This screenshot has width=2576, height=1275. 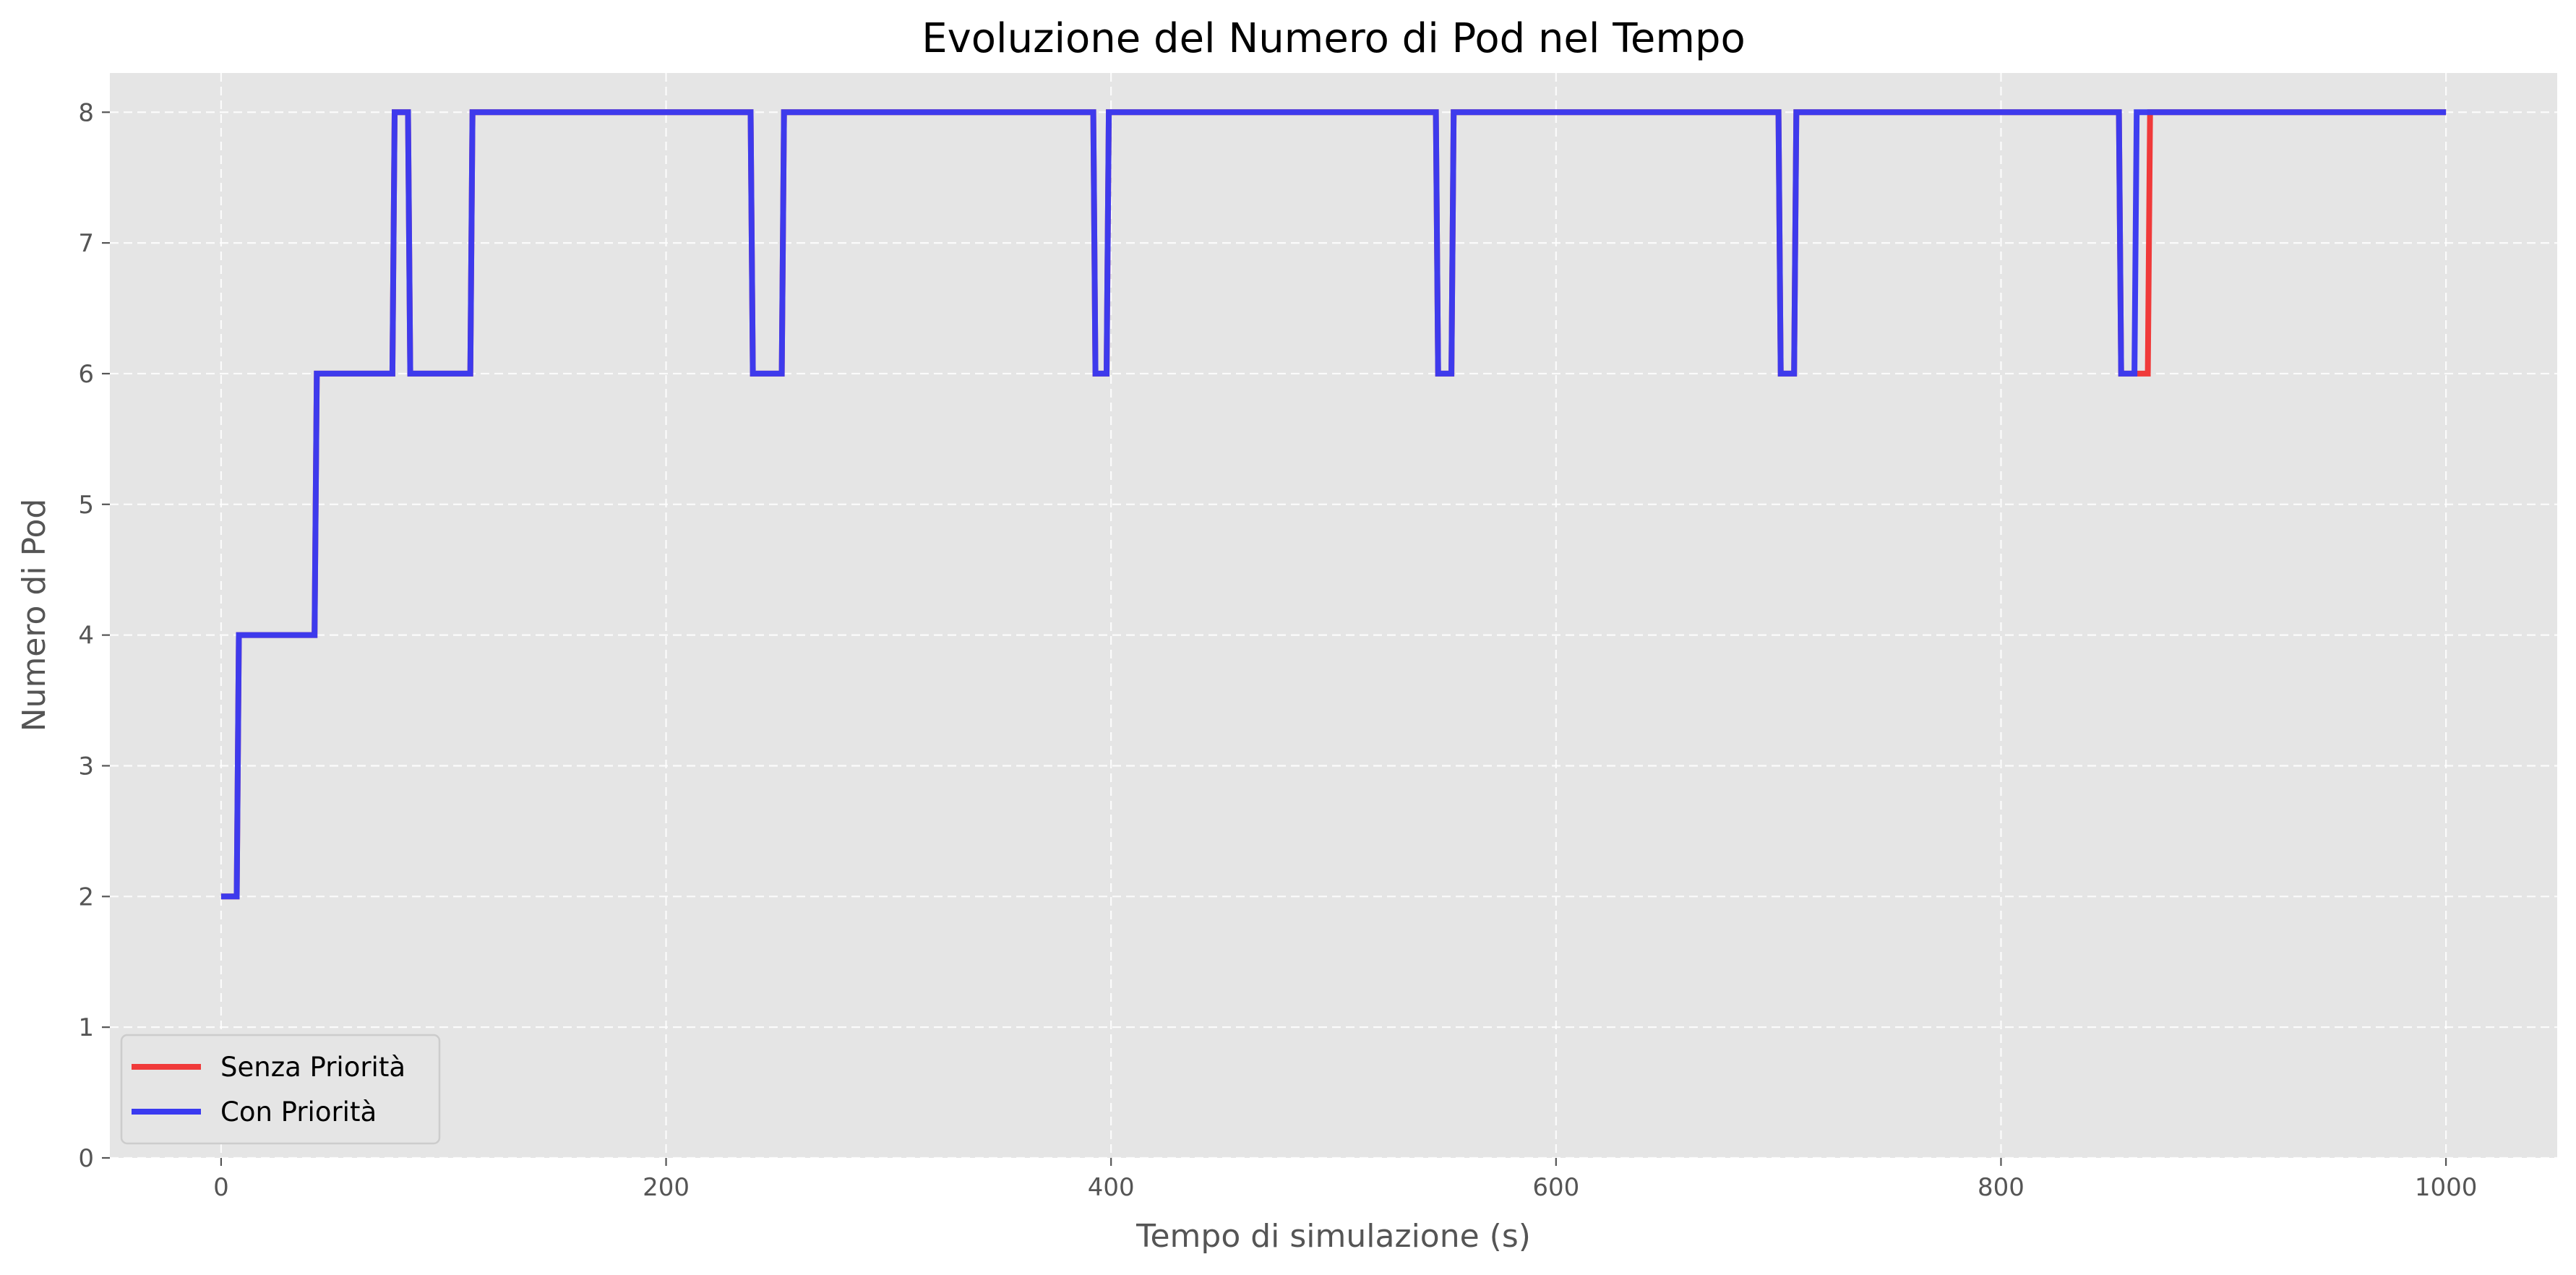 I want to click on y-tick-label: 8, so click(x=86, y=112).